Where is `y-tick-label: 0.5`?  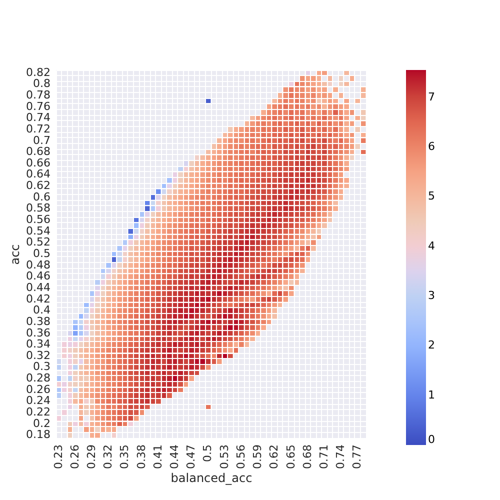 y-tick-label: 0.5 is located at coordinates (41, 253).